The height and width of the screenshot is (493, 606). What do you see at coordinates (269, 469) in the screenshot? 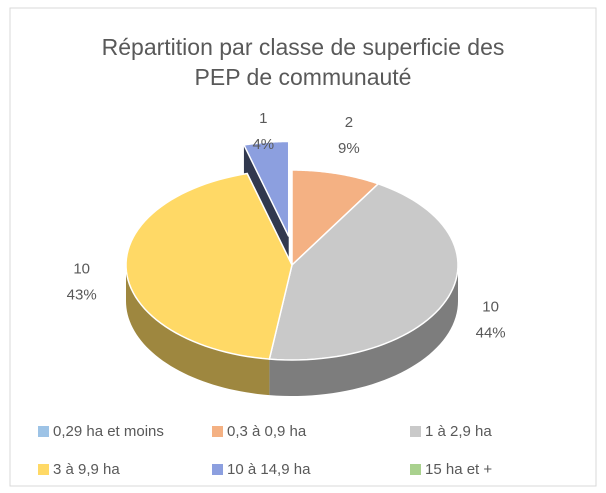
I see `legend-label: 10 à 14,9 ha` at bounding box center [269, 469].